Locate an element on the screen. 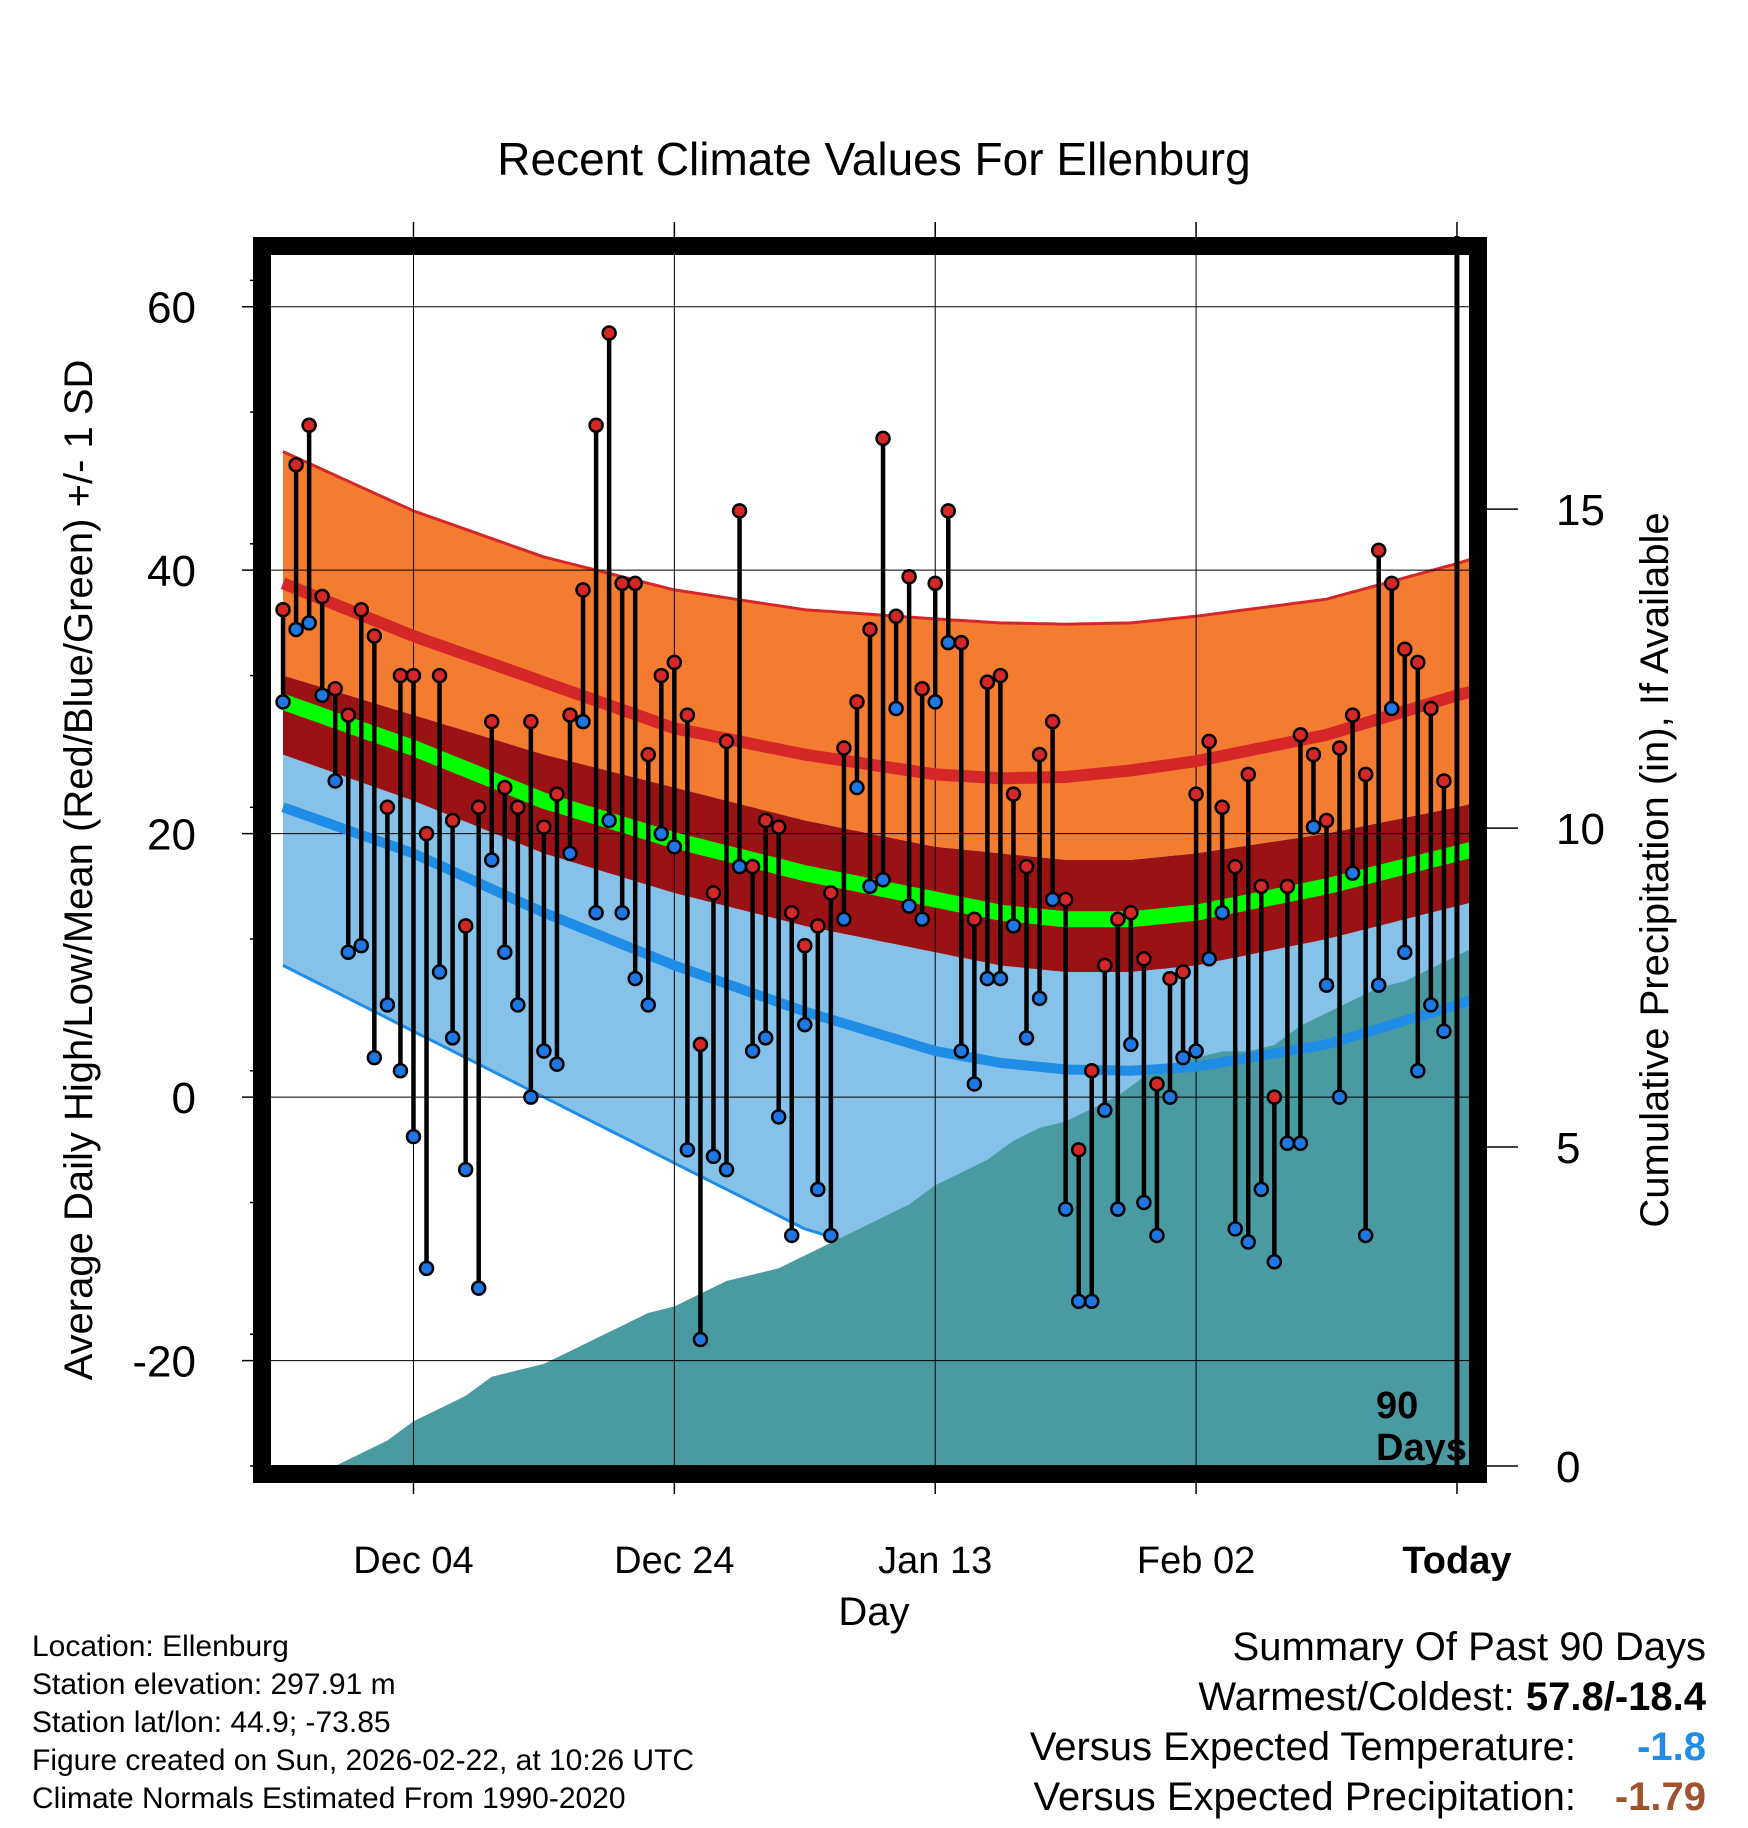 The width and height of the screenshot is (1748, 1828). summary-precip-row: Versus Expected Precipitation: -1.79 is located at coordinates (1368, 1797).